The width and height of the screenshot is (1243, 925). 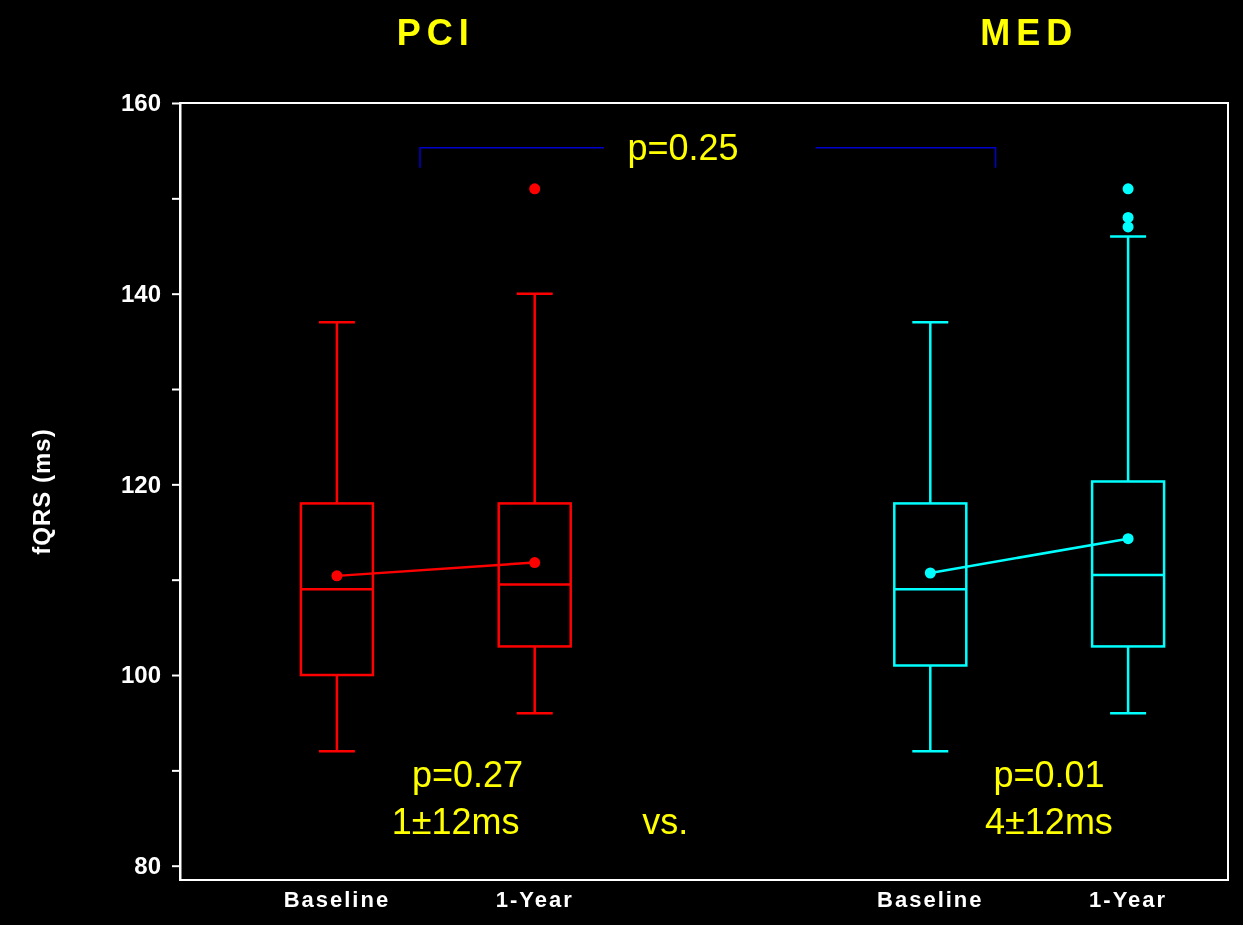 What do you see at coordinates (683, 148) in the screenshot?
I see `annotation: p=0.25` at bounding box center [683, 148].